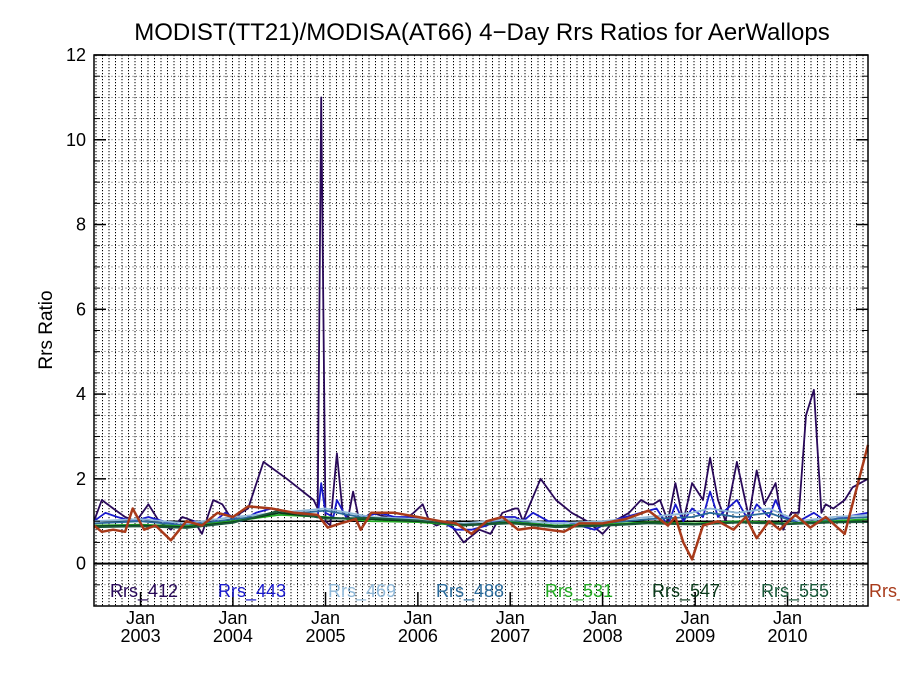 This screenshot has width=900, height=675. What do you see at coordinates (141, 636) in the screenshot?
I see `x-tick-label-year: 2003` at bounding box center [141, 636].